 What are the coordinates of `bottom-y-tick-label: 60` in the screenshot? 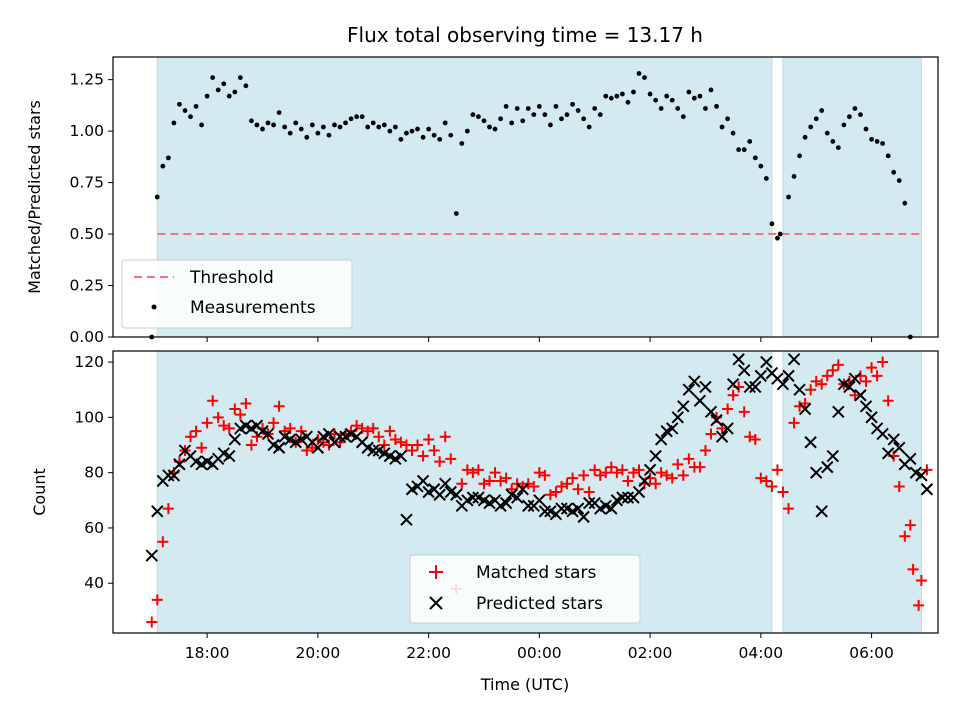 It's located at (94, 528).